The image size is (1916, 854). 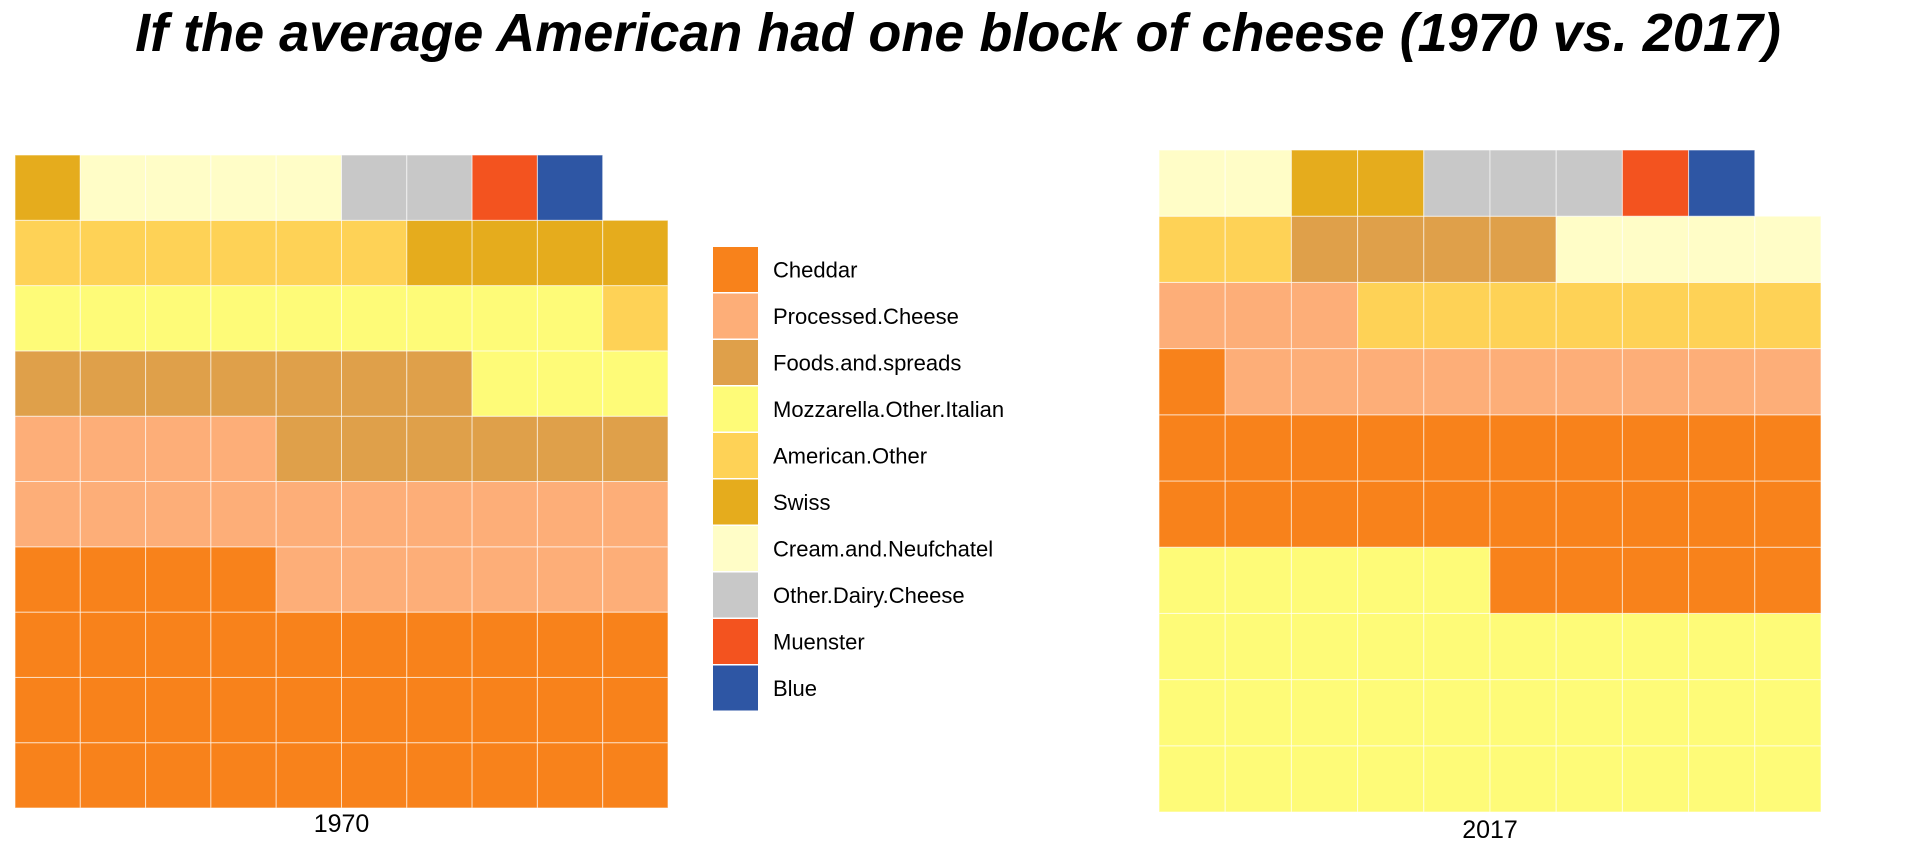 What do you see at coordinates (342, 824) in the screenshot?
I see `panel-label-1970: 1970` at bounding box center [342, 824].